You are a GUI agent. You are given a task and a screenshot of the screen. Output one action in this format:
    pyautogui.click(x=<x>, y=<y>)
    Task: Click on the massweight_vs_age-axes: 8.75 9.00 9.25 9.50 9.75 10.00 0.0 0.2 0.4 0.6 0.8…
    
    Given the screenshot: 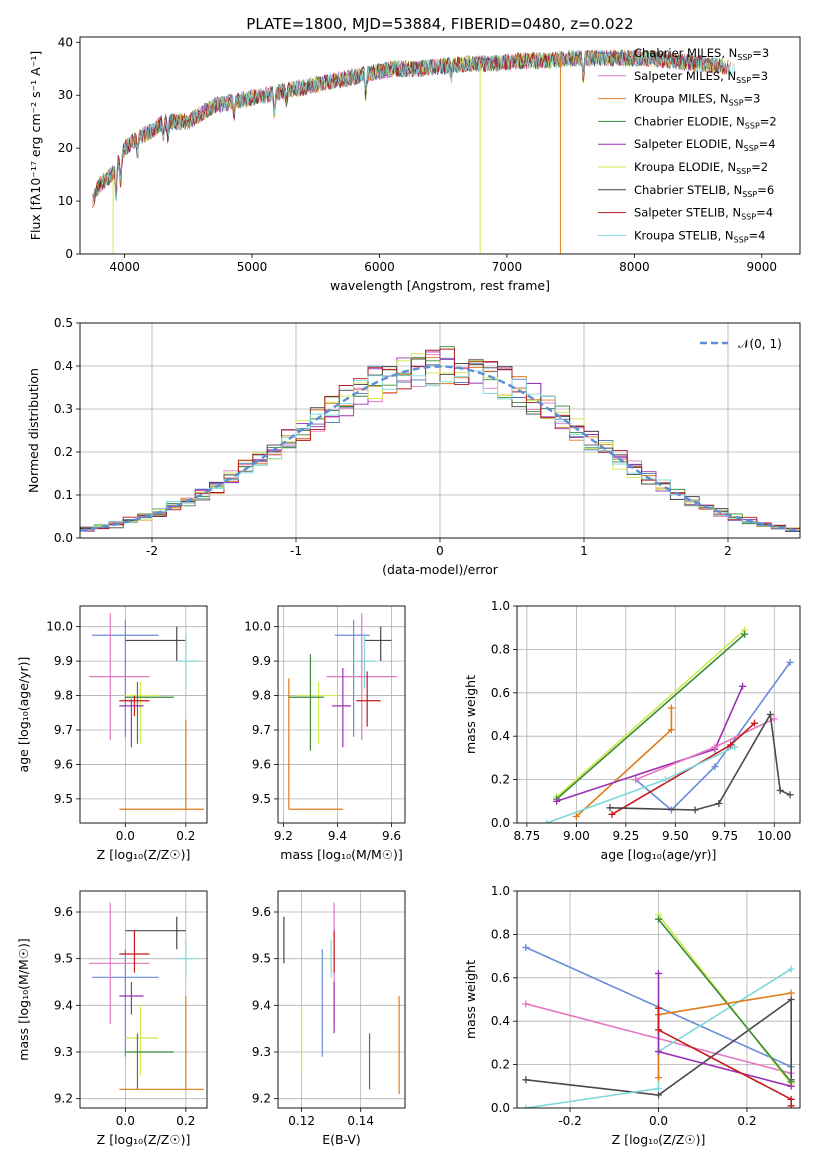 What is the action you would take?
    pyautogui.click(x=632, y=730)
    